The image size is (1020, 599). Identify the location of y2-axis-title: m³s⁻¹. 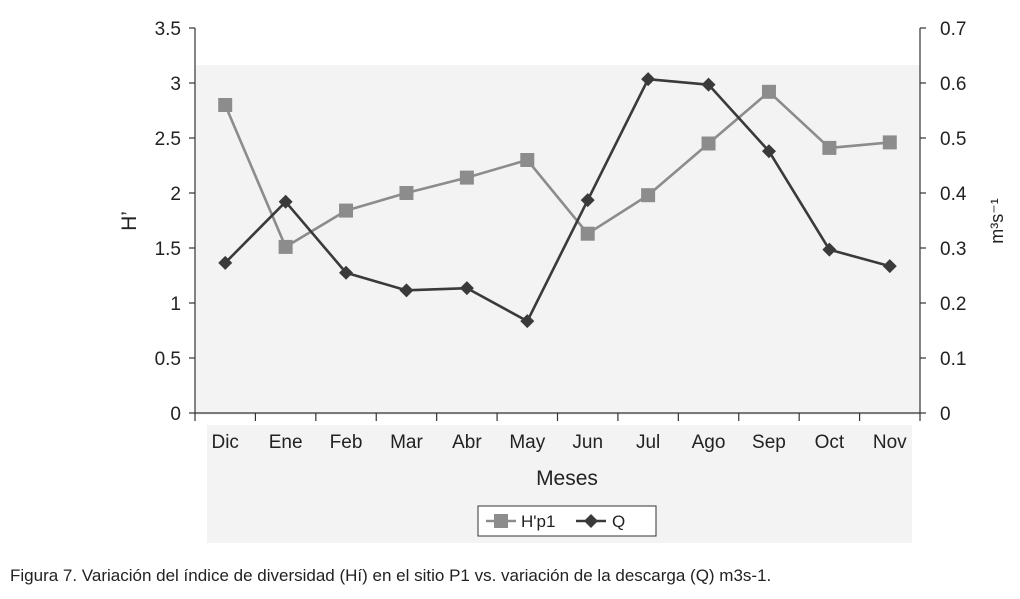
(997, 220).